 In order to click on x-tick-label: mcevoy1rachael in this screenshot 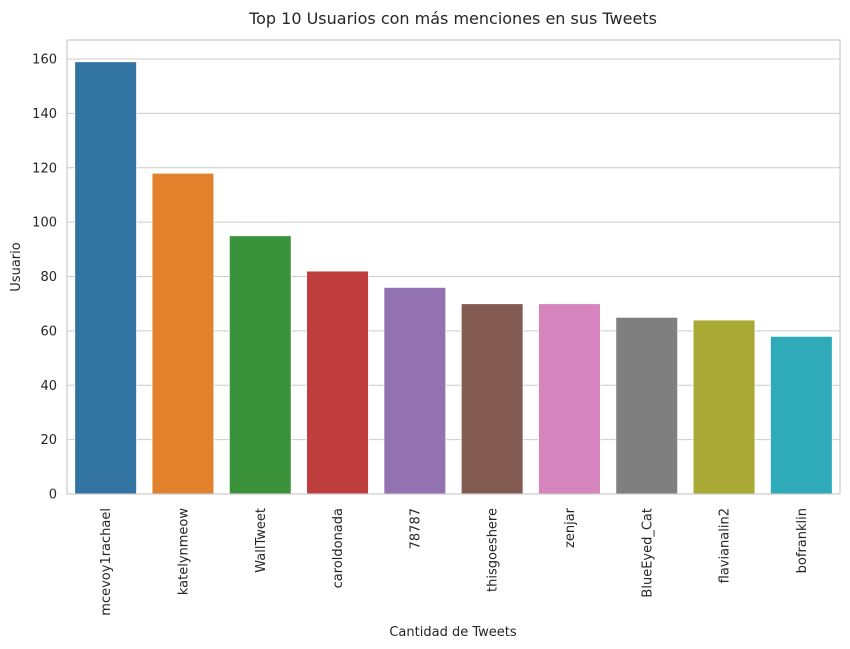, I will do `click(106, 562)`.